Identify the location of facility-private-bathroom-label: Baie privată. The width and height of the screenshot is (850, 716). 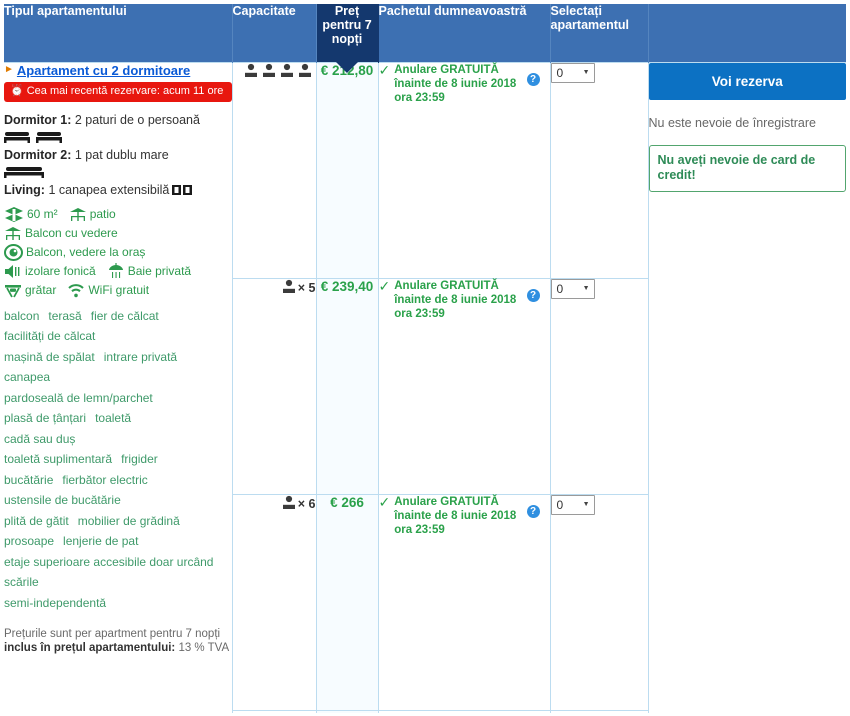
(159, 270).